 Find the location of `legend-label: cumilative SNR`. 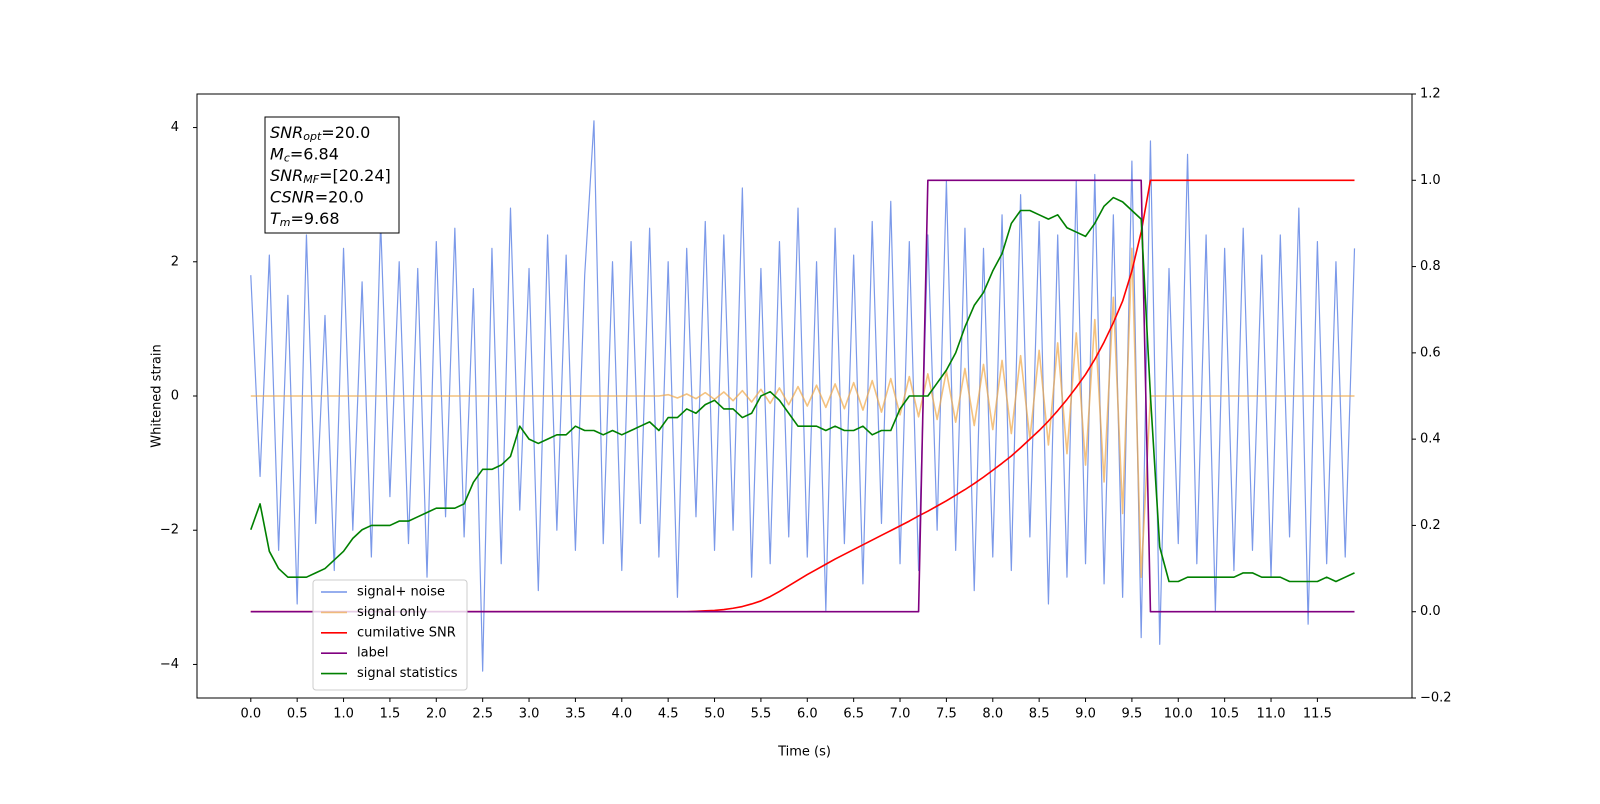

legend-label: cumilative SNR is located at coordinates (406, 632).